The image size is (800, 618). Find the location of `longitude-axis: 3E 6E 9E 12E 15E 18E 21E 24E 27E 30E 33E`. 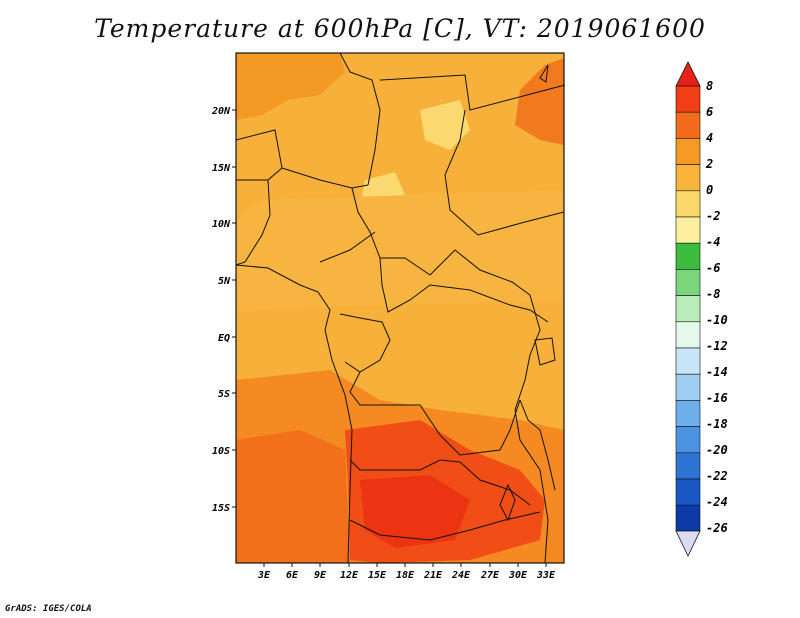

longitude-axis: 3E 6E 9E 12E 15E 18E 21E 24E 27E 30E 33E is located at coordinates (406, 572).